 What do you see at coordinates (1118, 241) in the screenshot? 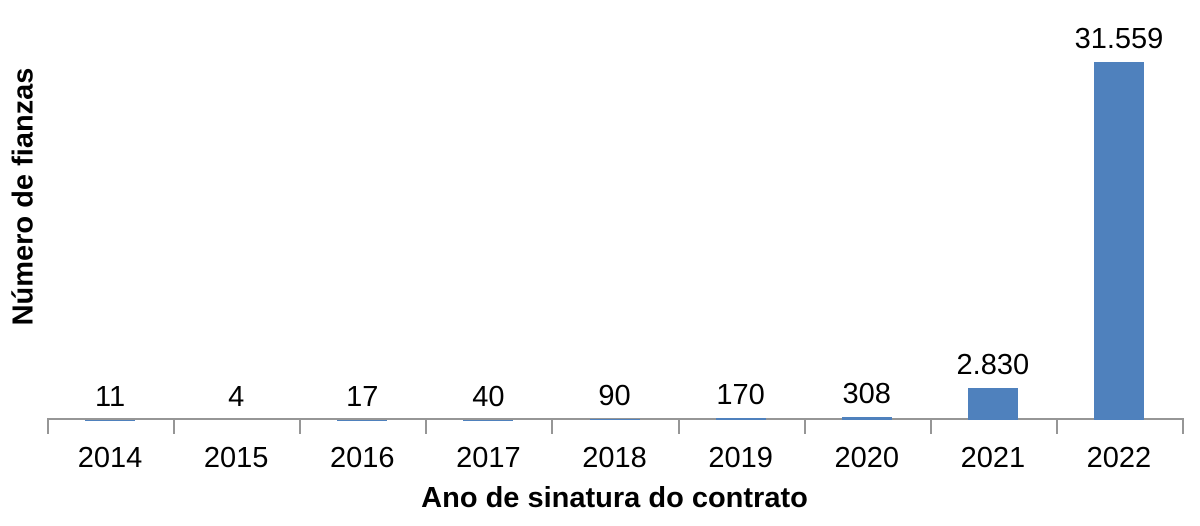
I see `bar-2022` at bounding box center [1118, 241].